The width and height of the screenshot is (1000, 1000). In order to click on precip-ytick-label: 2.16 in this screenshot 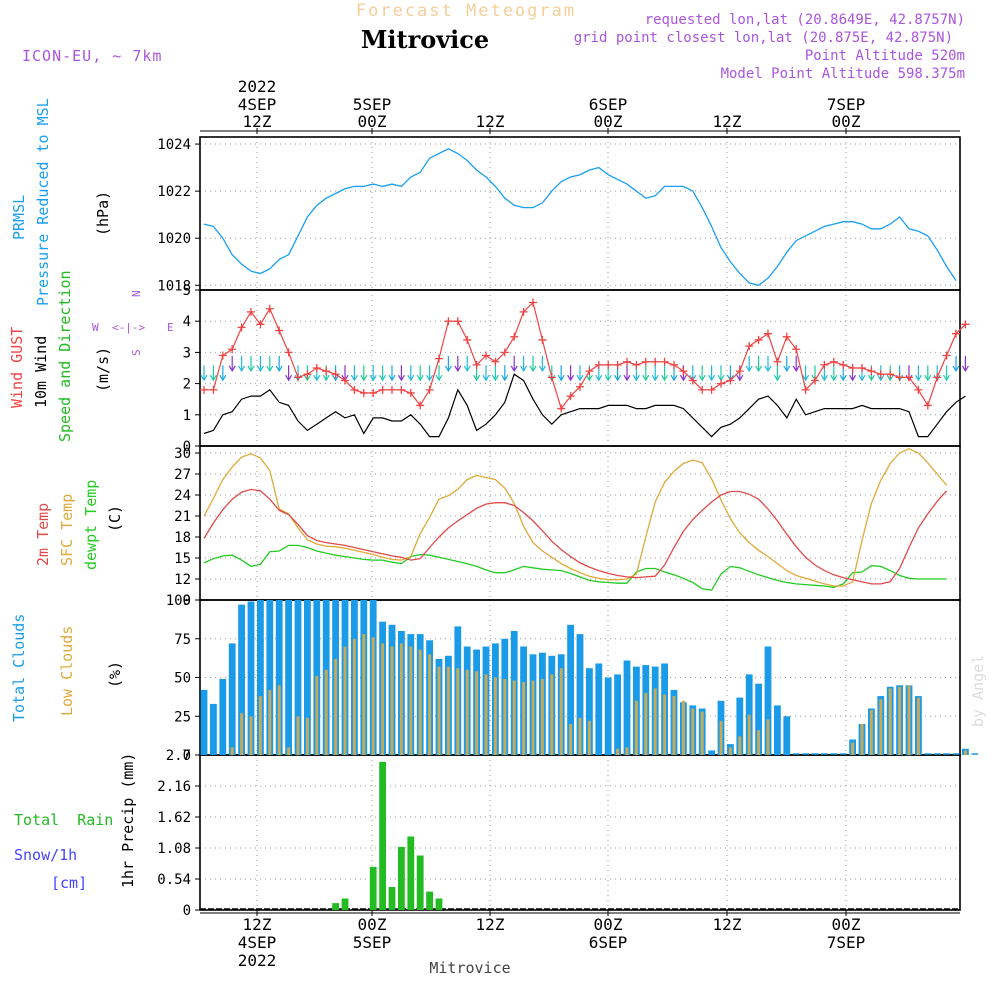, I will do `click(174, 787)`.